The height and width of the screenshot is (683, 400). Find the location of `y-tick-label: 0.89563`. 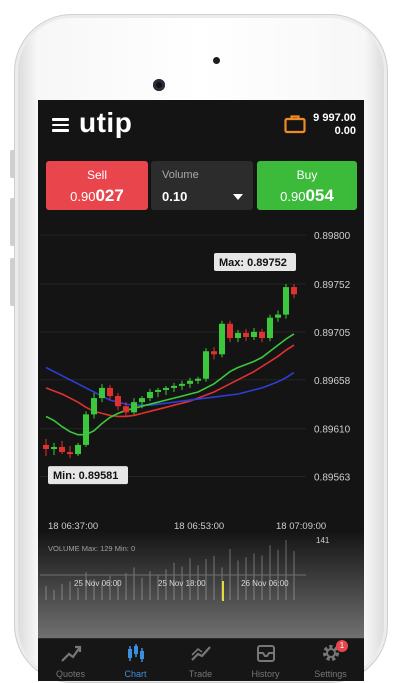

y-tick-label: 0.89563 is located at coordinates (332, 477).